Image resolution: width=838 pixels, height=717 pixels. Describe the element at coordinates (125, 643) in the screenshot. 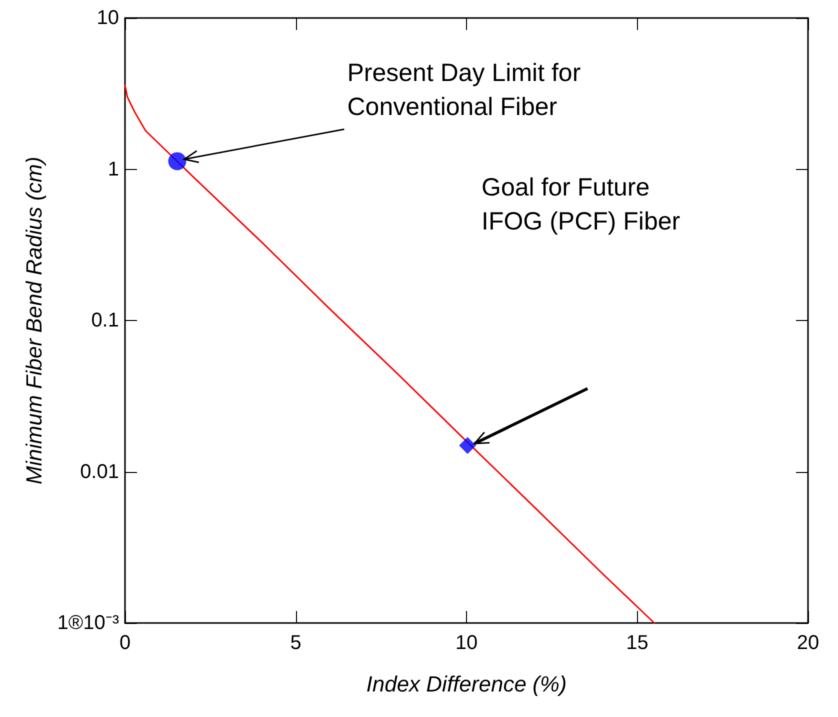

I see `x-tick-label: 0` at that location.